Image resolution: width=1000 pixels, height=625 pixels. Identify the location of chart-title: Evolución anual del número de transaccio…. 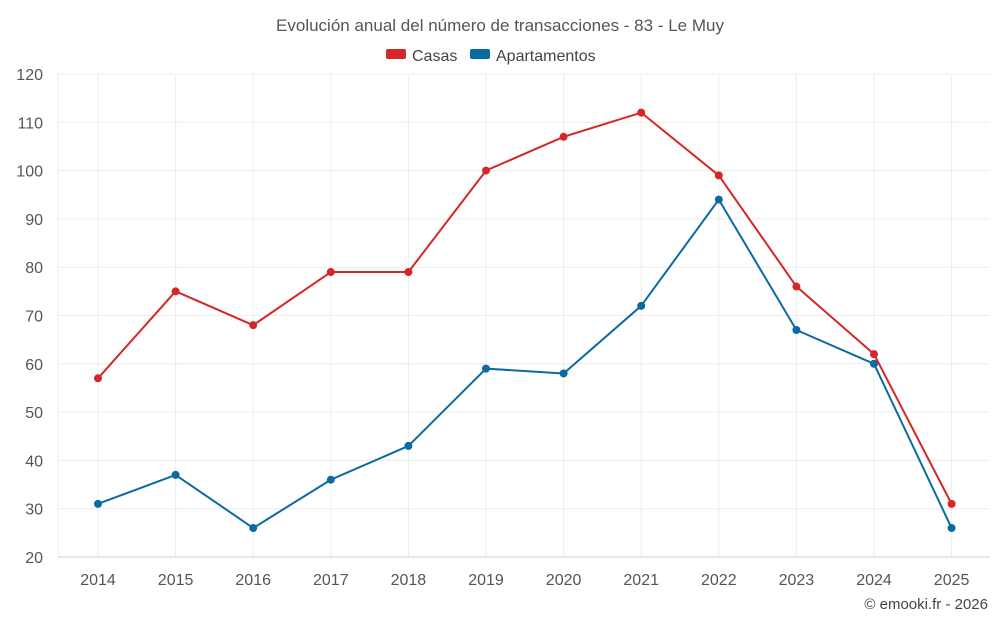
(500, 25).